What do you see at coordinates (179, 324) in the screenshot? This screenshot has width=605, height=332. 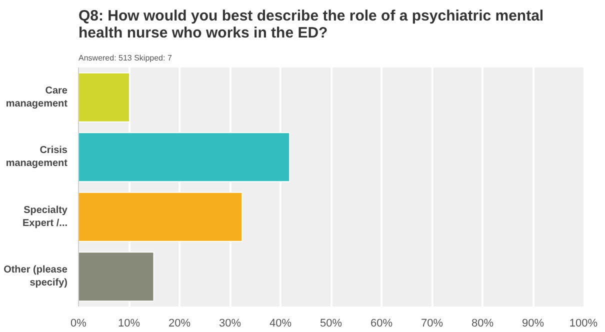 I see `x-tick-label: 20%` at bounding box center [179, 324].